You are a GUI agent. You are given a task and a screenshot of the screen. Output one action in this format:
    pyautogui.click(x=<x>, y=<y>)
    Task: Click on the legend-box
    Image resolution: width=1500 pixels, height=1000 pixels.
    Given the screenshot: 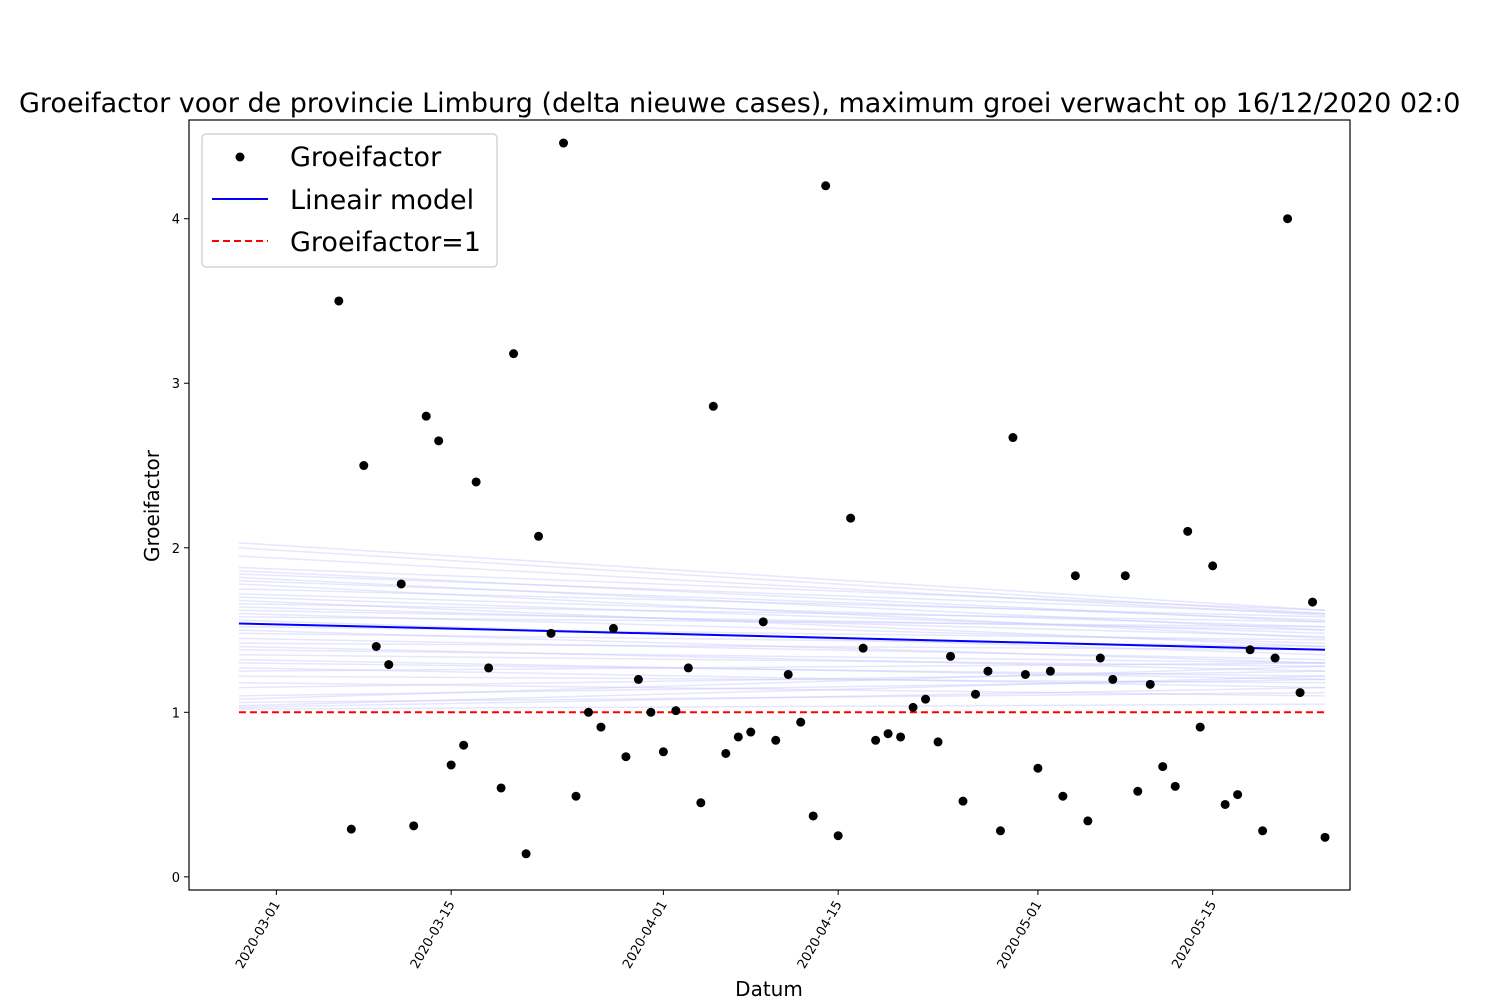 What is the action you would take?
    pyautogui.click(x=349, y=200)
    